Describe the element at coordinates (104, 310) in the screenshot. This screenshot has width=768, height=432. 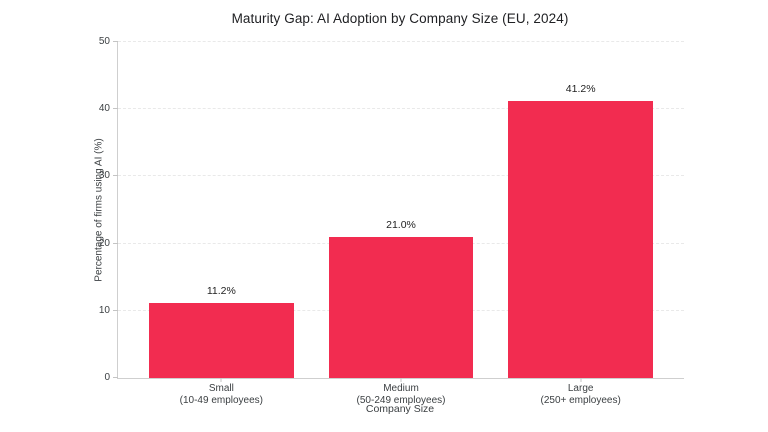
I see `y-tick-label: 10` at that location.